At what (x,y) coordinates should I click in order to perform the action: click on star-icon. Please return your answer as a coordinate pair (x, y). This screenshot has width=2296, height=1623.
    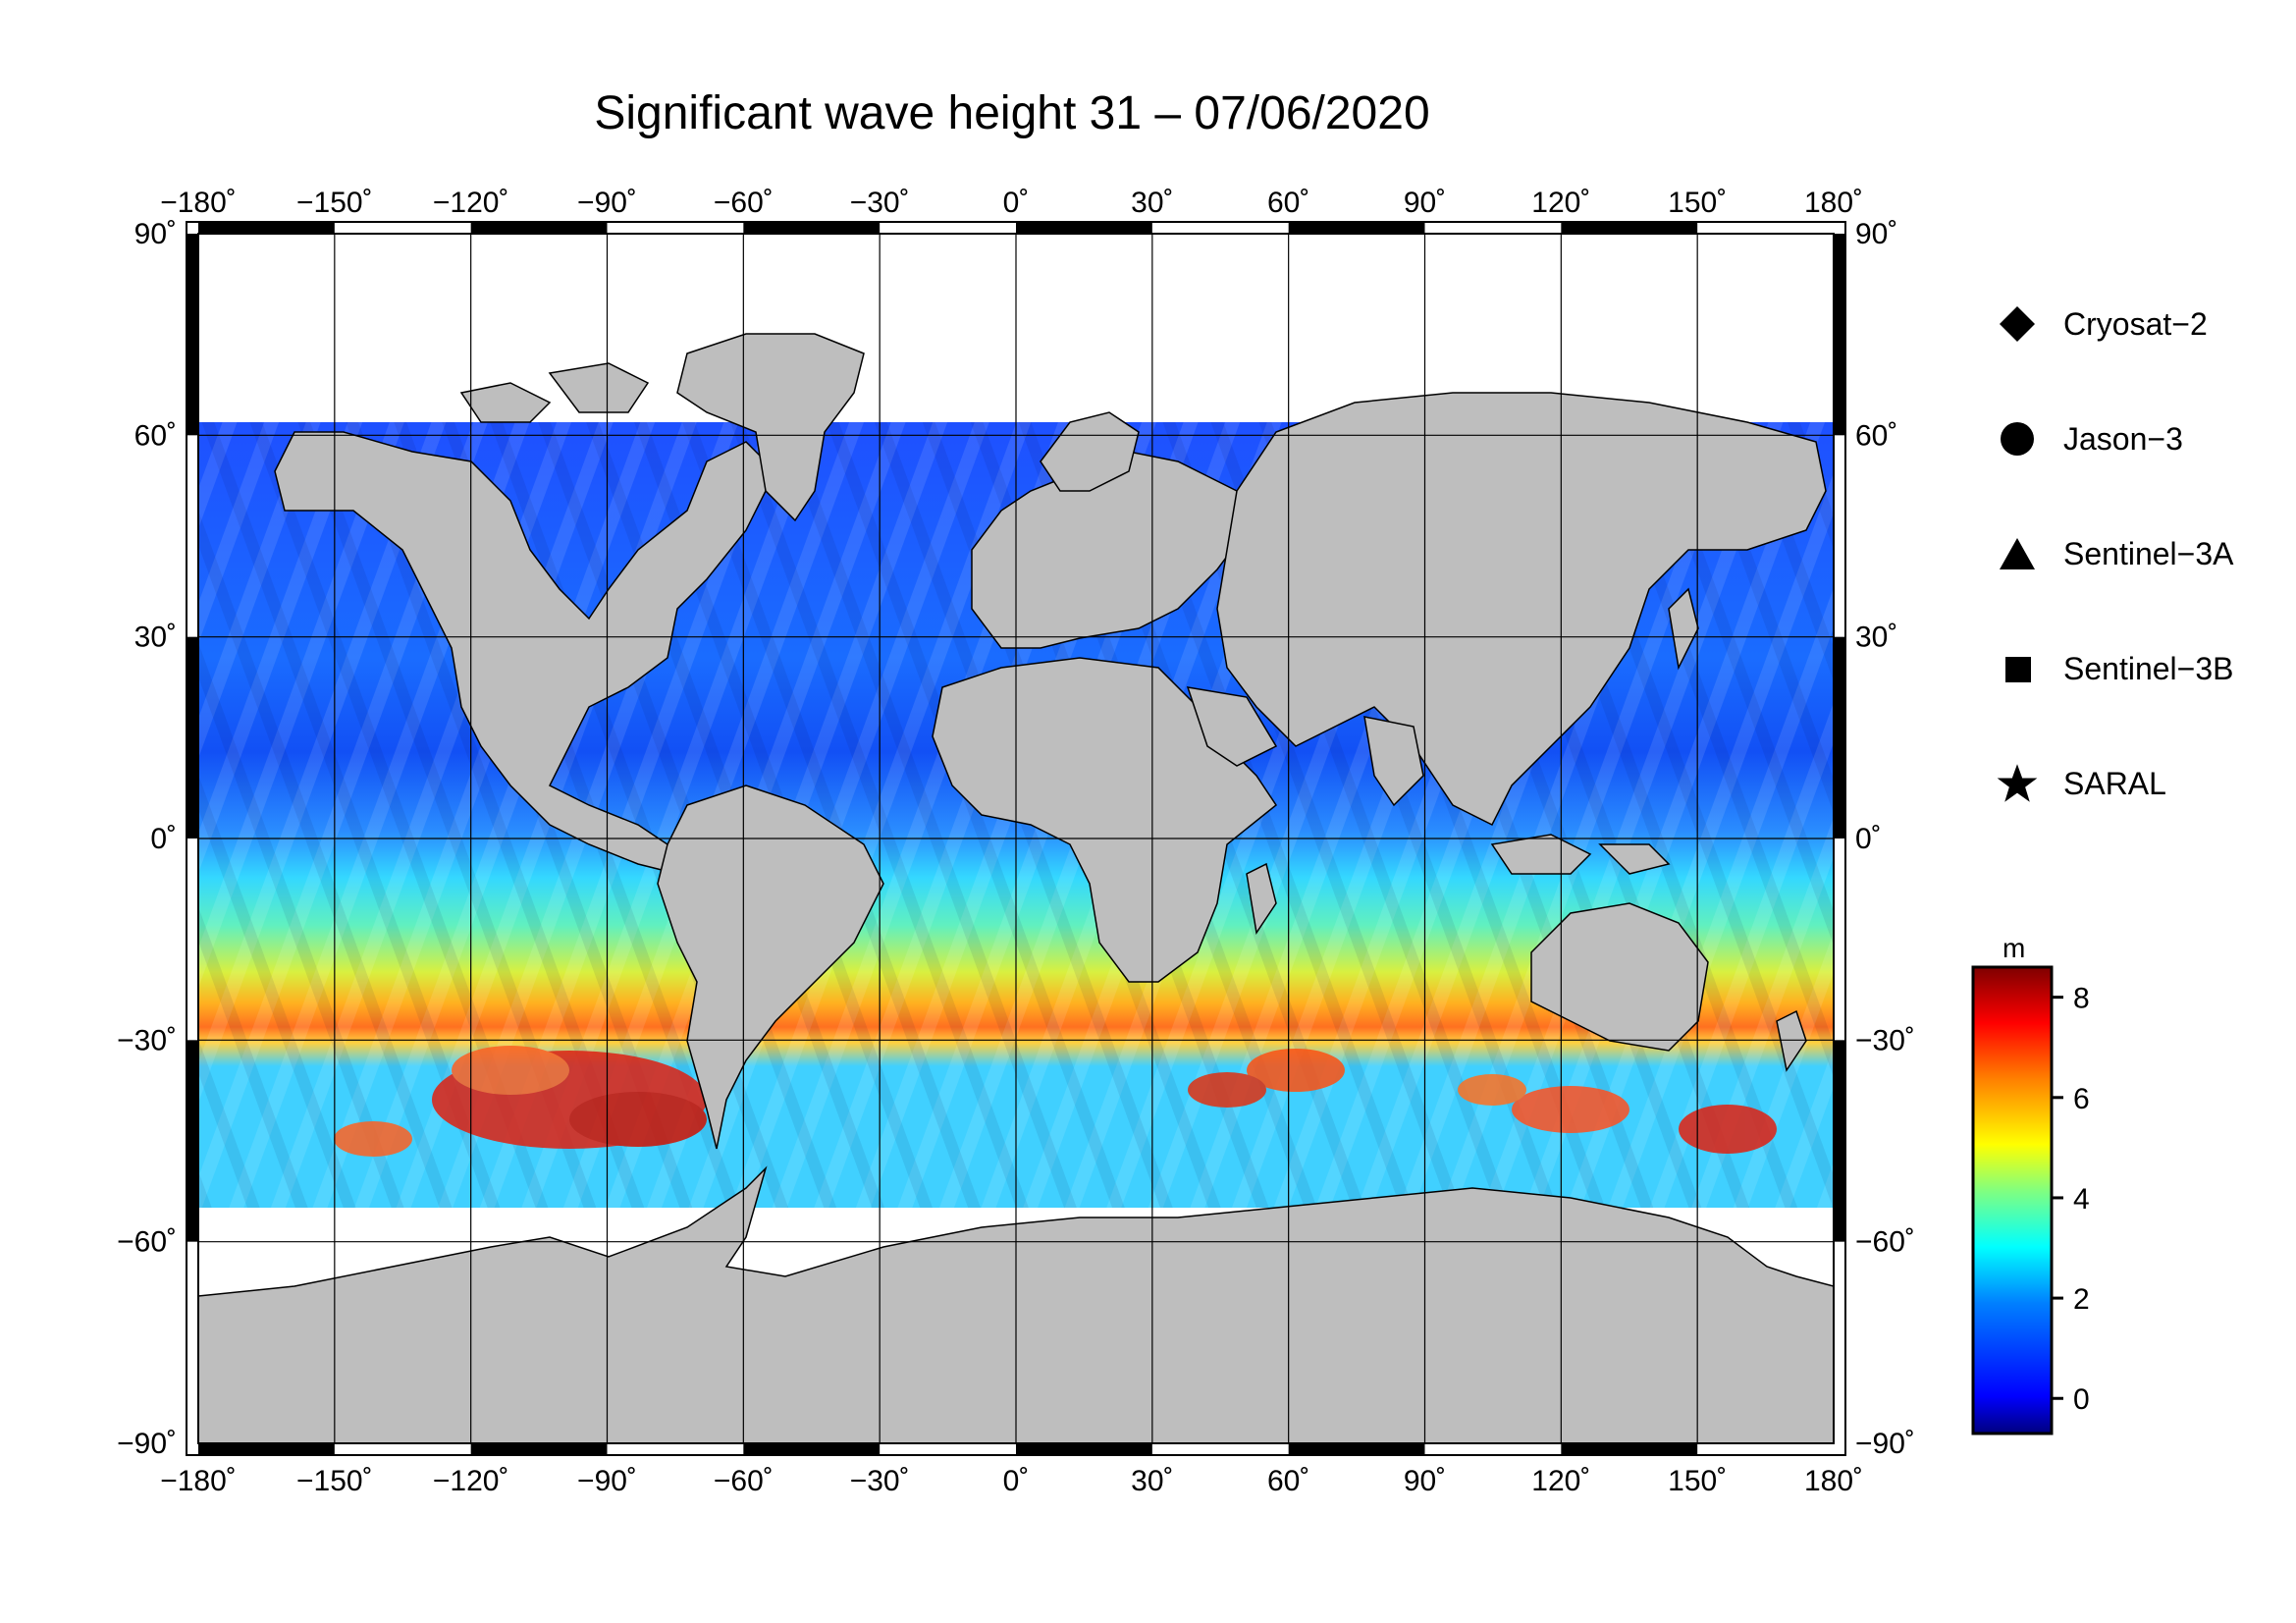
    Looking at the image, I should click on (2018, 783).